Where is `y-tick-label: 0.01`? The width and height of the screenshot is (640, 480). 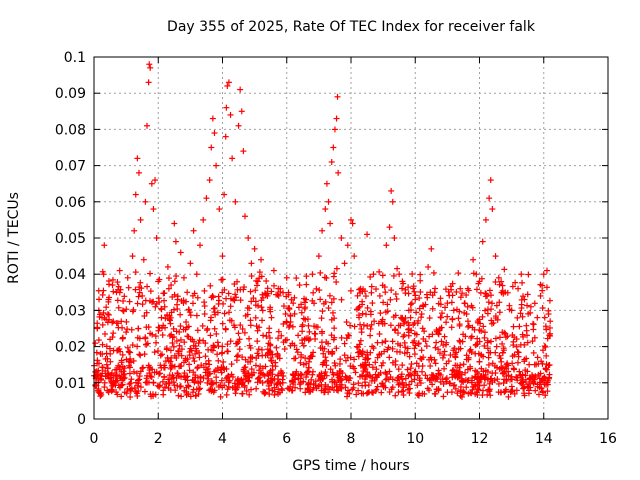 y-tick-label: 0.01 is located at coordinates (70, 384).